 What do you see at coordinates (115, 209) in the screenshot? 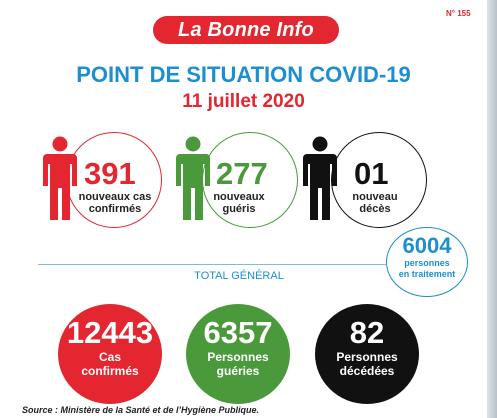
I see `daily-confirmed-label-line2: confirmés` at bounding box center [115, 209].